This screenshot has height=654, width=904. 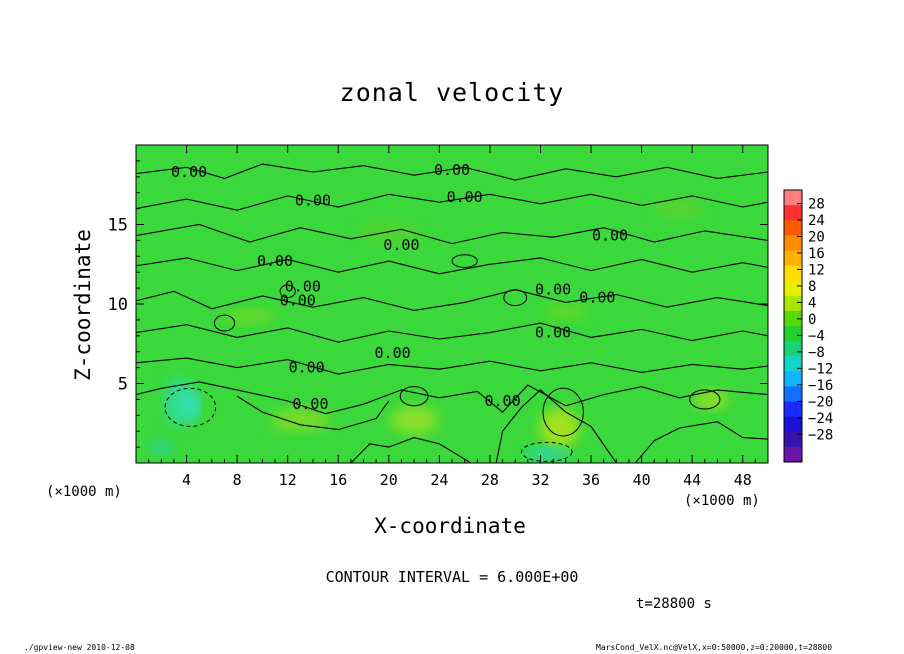 What do you see at coordinates (816, 204) in the screenshot?
I see `colorbar-tick-label: 28` at bounding box center [816, 204].